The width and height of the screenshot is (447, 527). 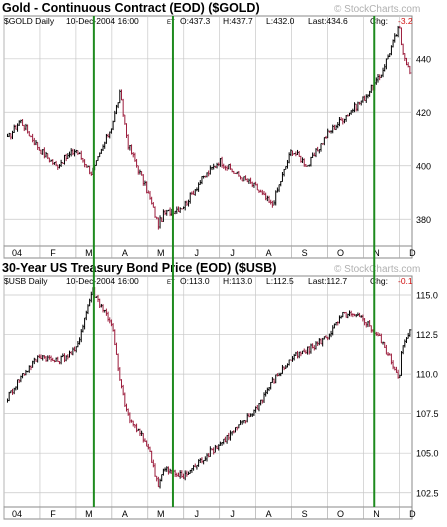 I want to click on gold-info-open: O:437.3, so click(x=195, y=21).